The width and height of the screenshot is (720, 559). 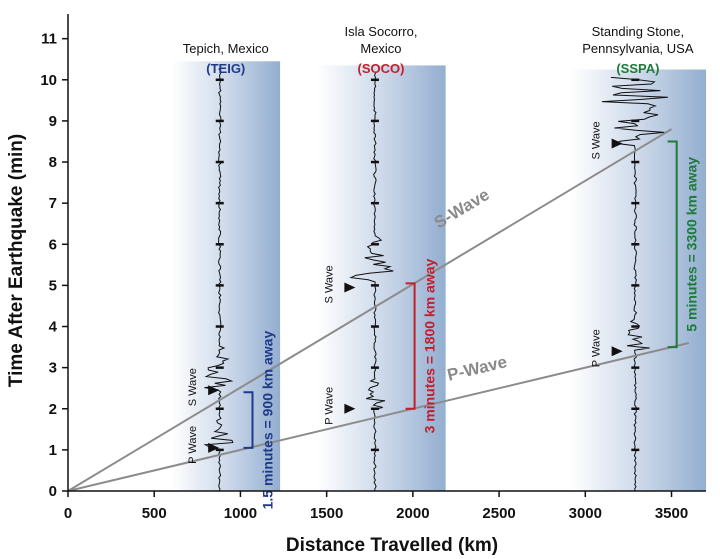 I want to click on bracket-label: 5 minutes = 3300 km away, so click(x=692, y=244).